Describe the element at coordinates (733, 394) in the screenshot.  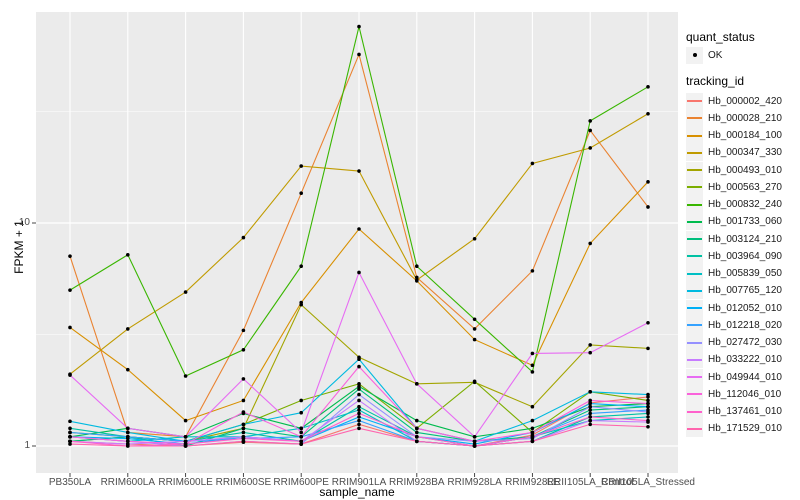
I see `legend-item: Hb_112046_010` at that location.